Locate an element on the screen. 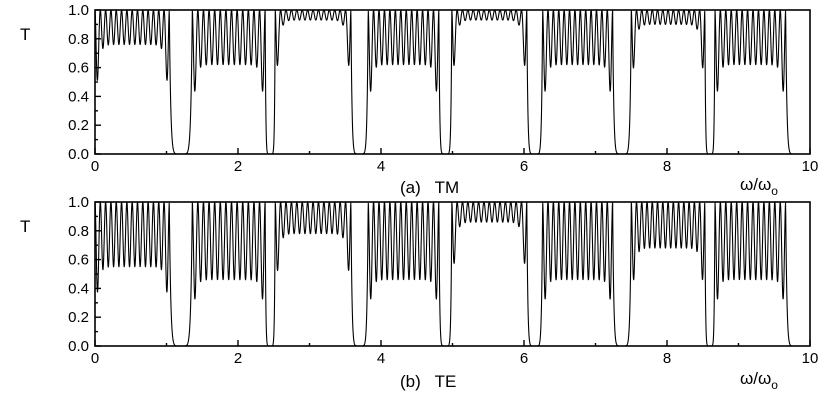 The image size is (822, 400). x-axis-label-tm: ω/ωo is located at coordinates (759, 186).